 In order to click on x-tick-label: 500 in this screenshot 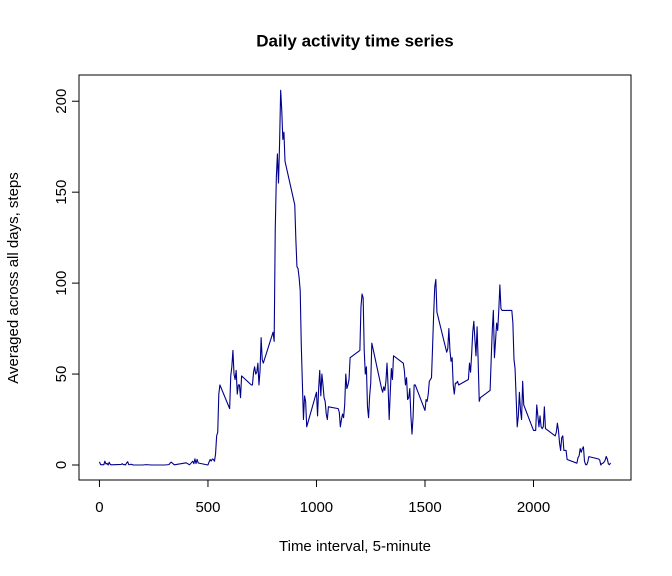, I will do `click(207, 507)`.